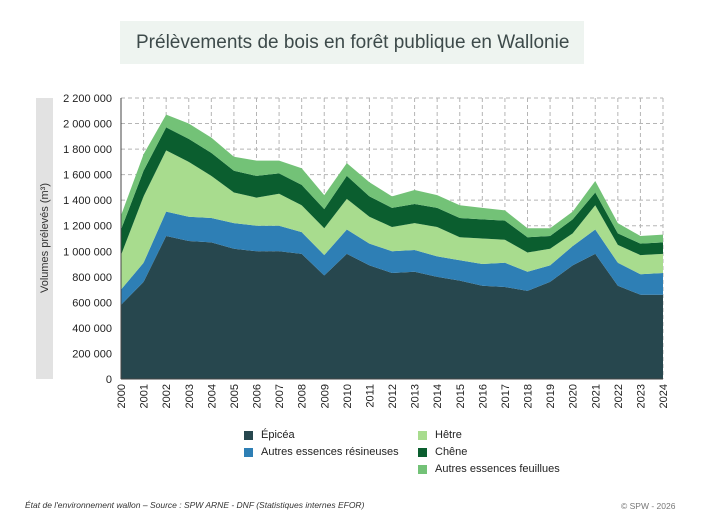  What do you see at coordinates (596, 396) in the screenshot?
I see `x-tick-label: 2021` at bounding box center [596, 396].